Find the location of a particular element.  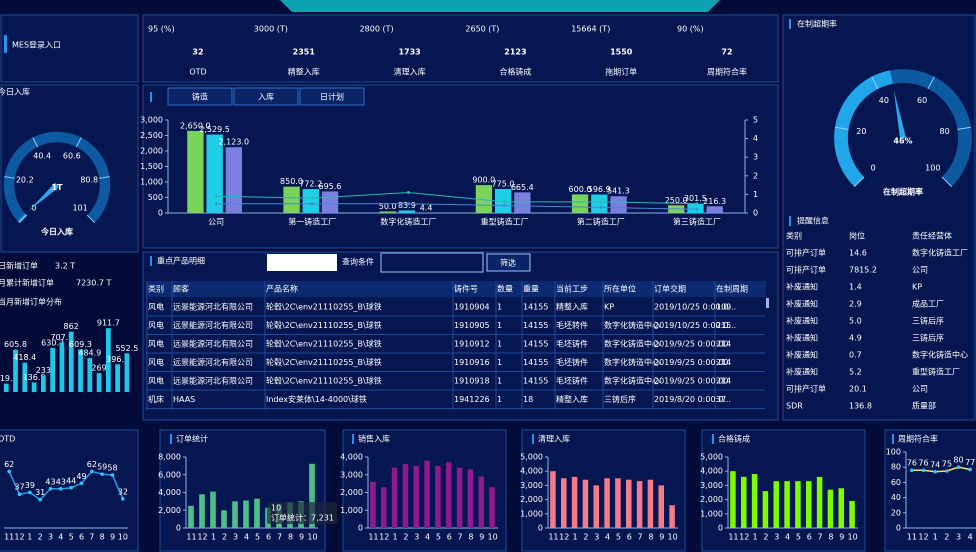

kpi-value: 2351 is located at coordinates (304, 52).